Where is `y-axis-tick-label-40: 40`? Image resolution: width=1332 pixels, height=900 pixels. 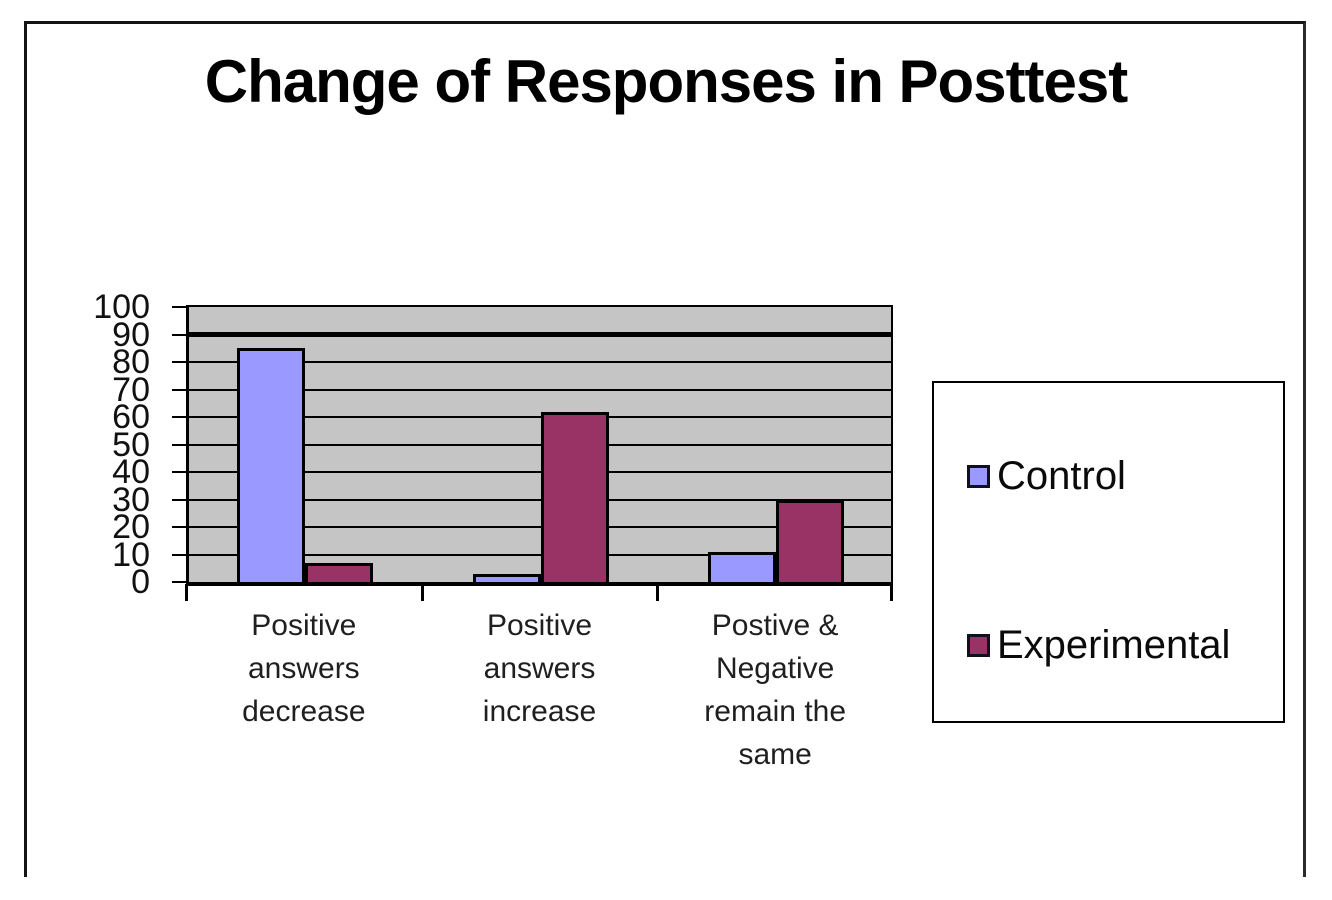
y-axis-tick-label-40: 40 is located at coordinates (131, 472).